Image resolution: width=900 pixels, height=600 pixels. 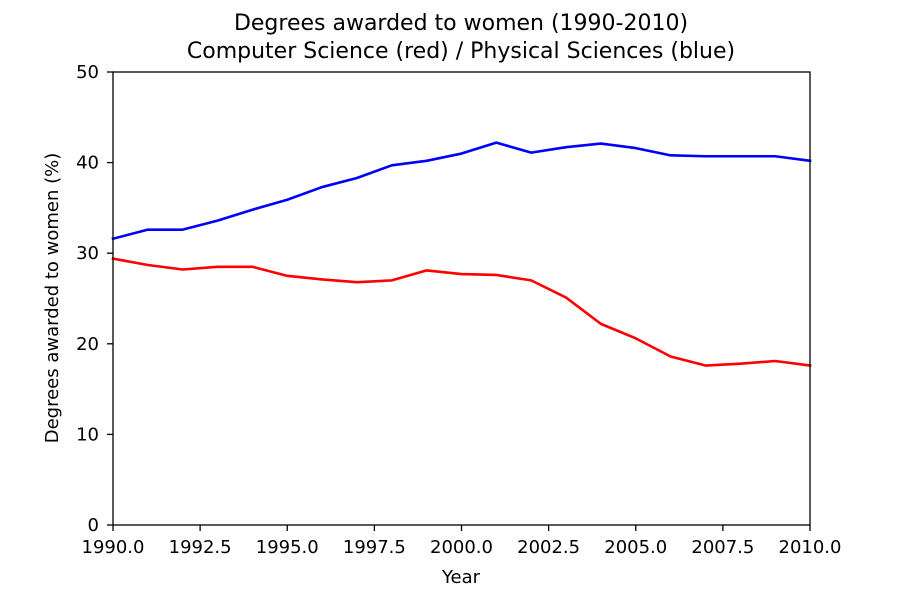 What do you see at coordinates (200, 547) in the screenshot?
I see `x-tick-label: 1992.5` at bounding box center [200, 547].